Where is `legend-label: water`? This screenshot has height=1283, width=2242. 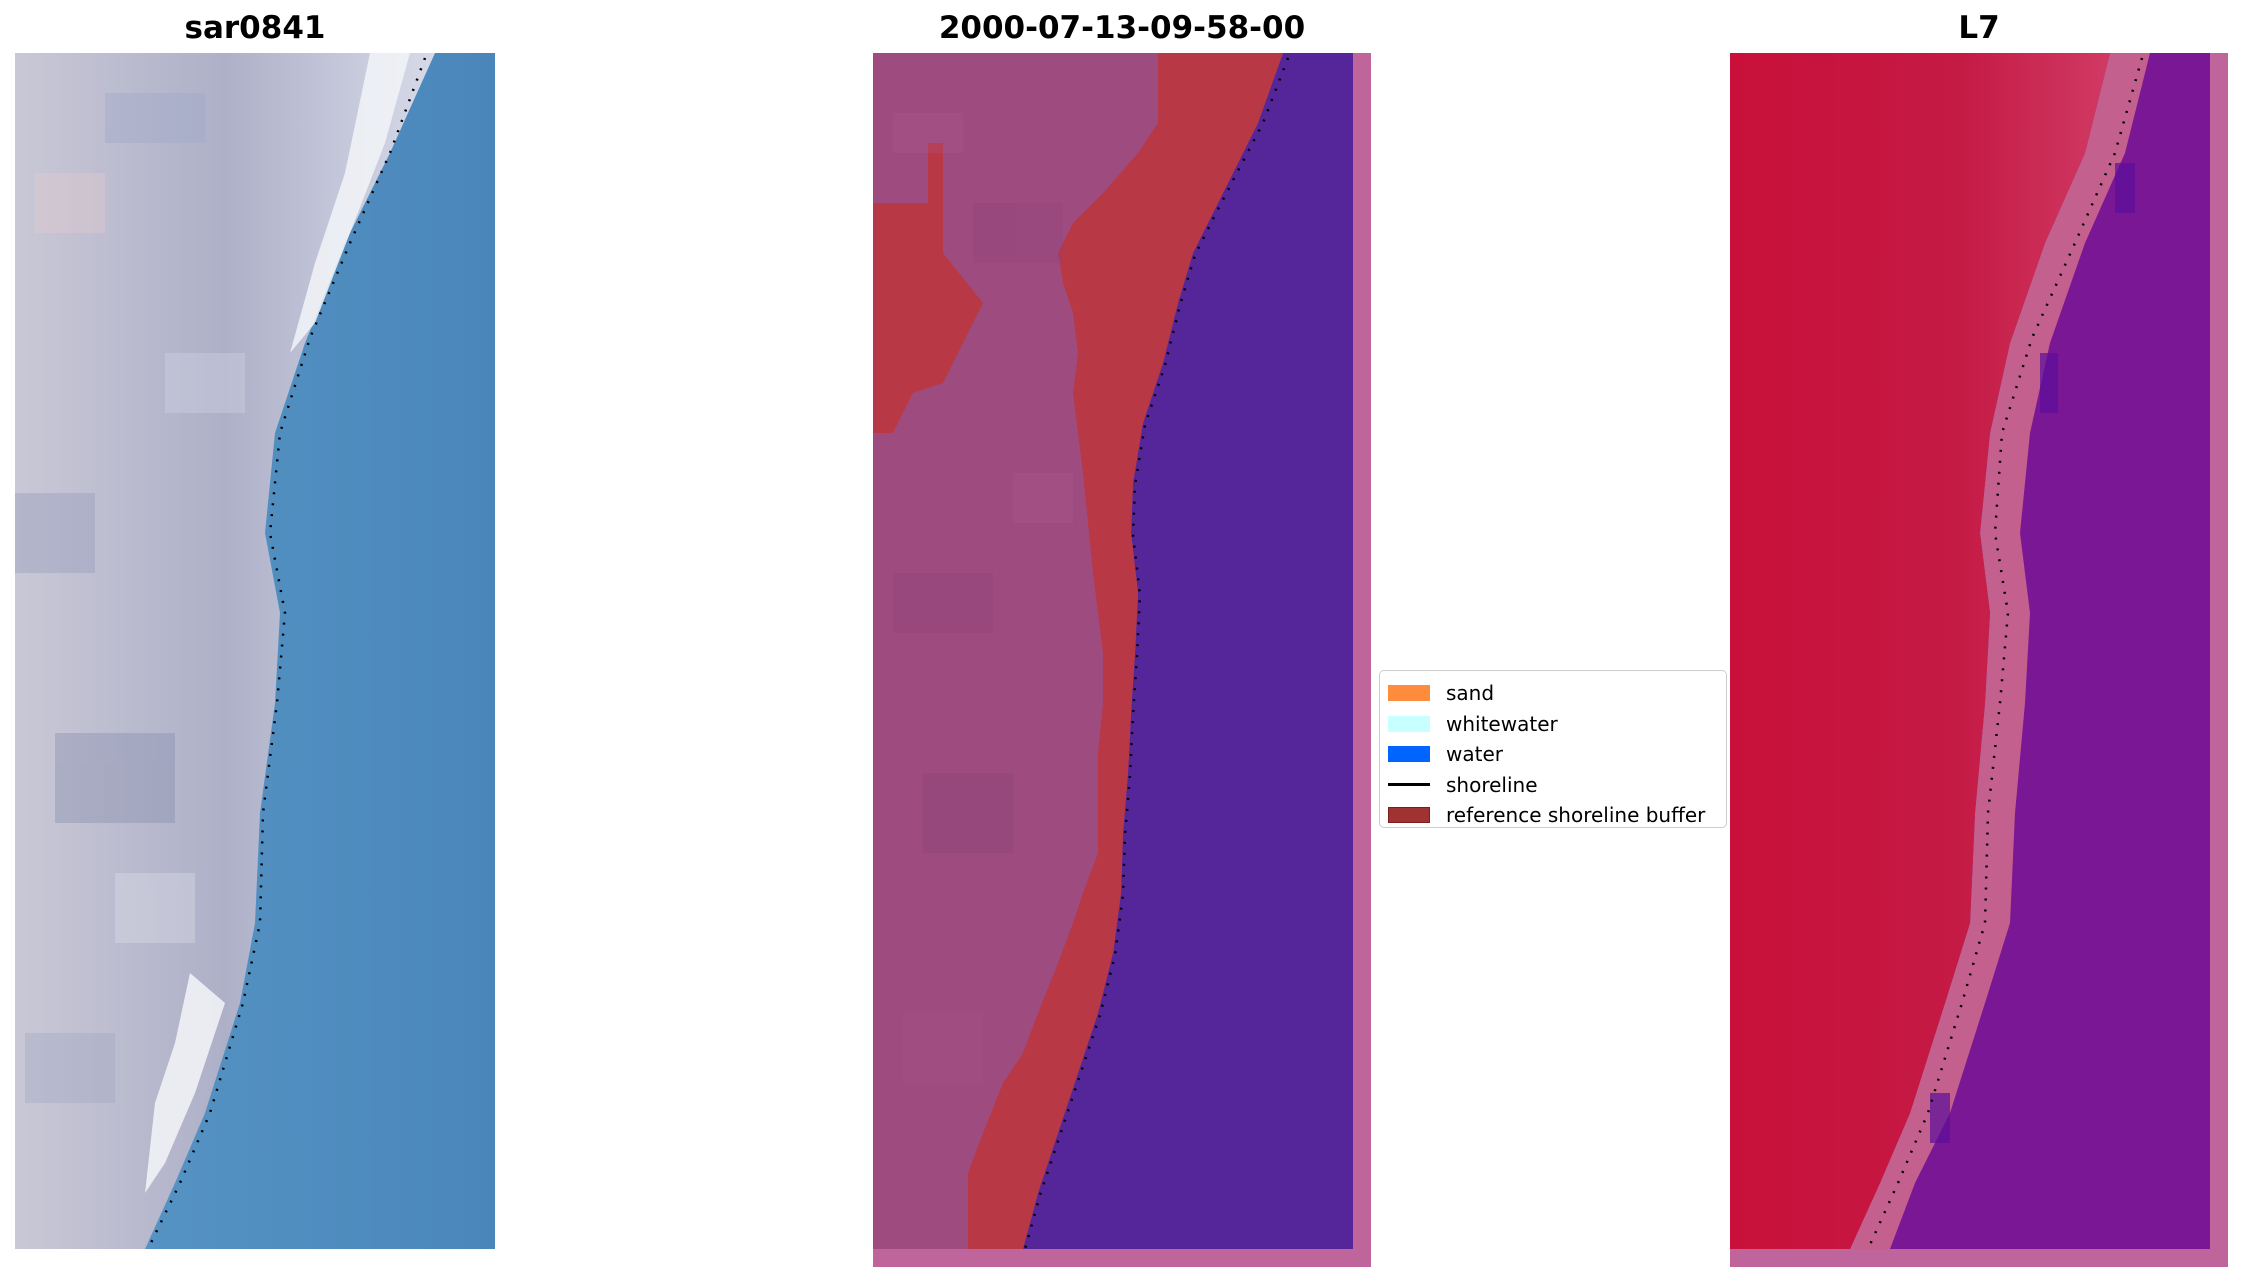
legend-label: water is located at coordinates (1474, 754).